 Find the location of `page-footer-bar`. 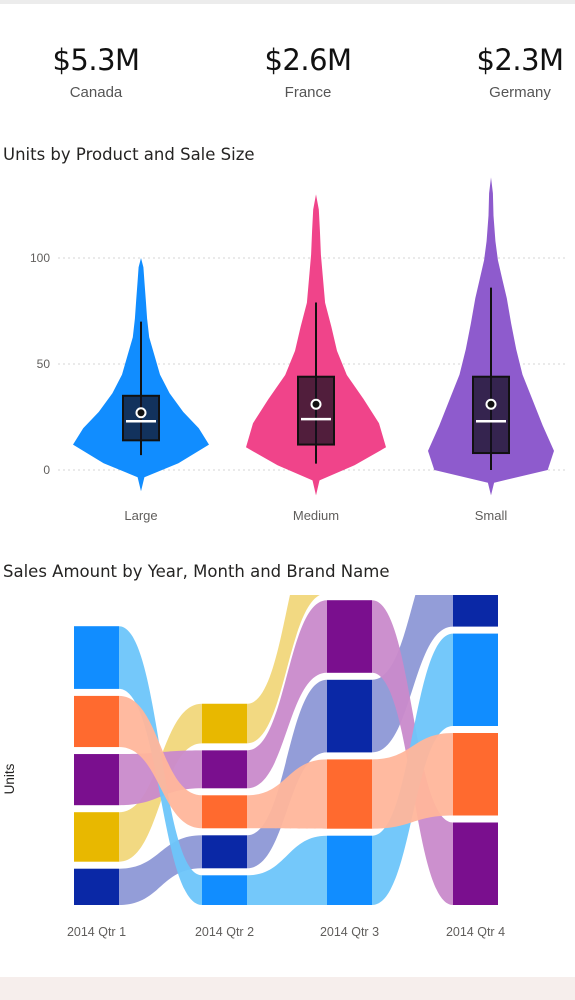

page-footer-bar is located at coordinates (287, 988).